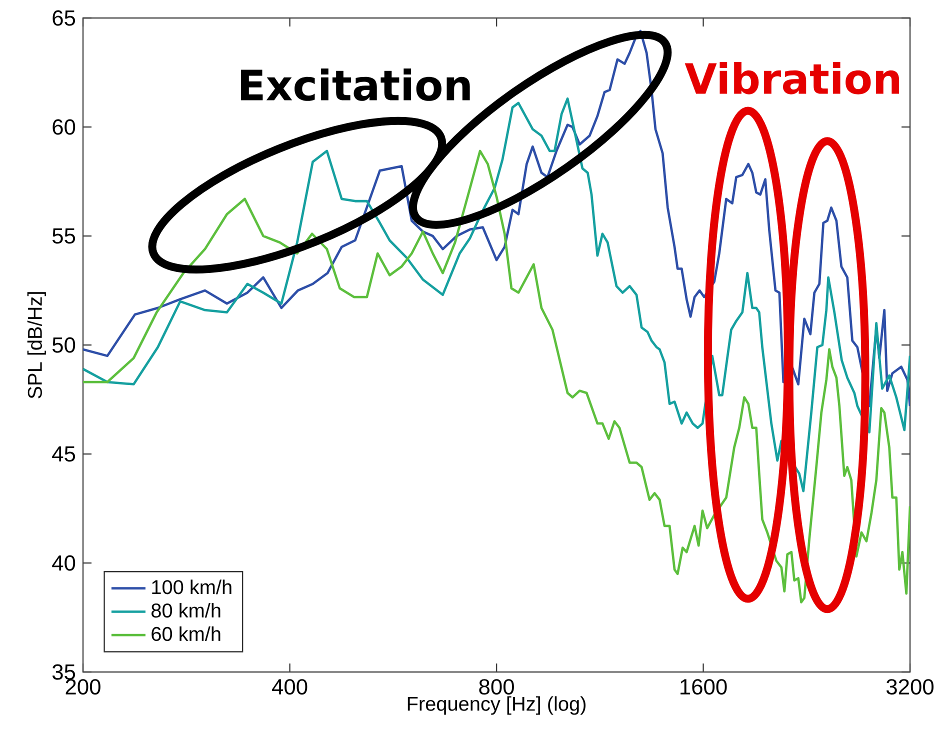  Describe the element at coordinates (792, 78) in the screenshot. I see `annotation: Vibration` at that location.